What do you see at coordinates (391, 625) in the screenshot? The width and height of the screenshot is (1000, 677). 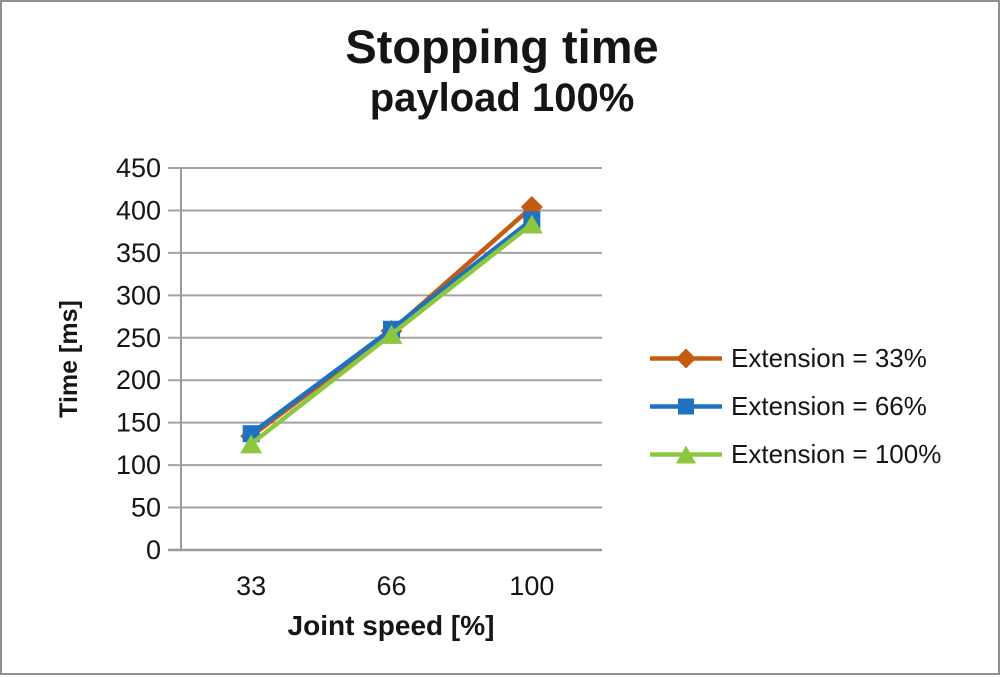 I see `x-axis-title: Joint speed [%]` at bounding box center [391, 625].